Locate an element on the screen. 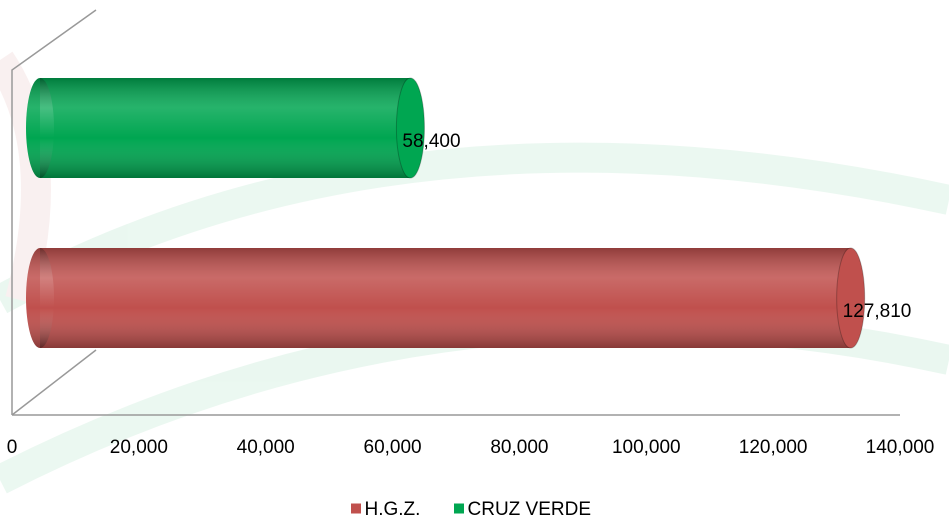  x-tick-label: 100,000 is located at coordinates (646, 447).